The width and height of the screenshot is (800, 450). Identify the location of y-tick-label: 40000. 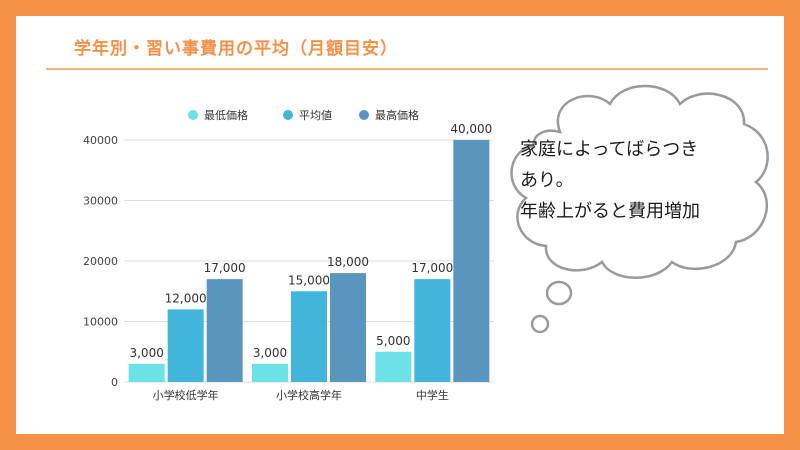
(100, 140).